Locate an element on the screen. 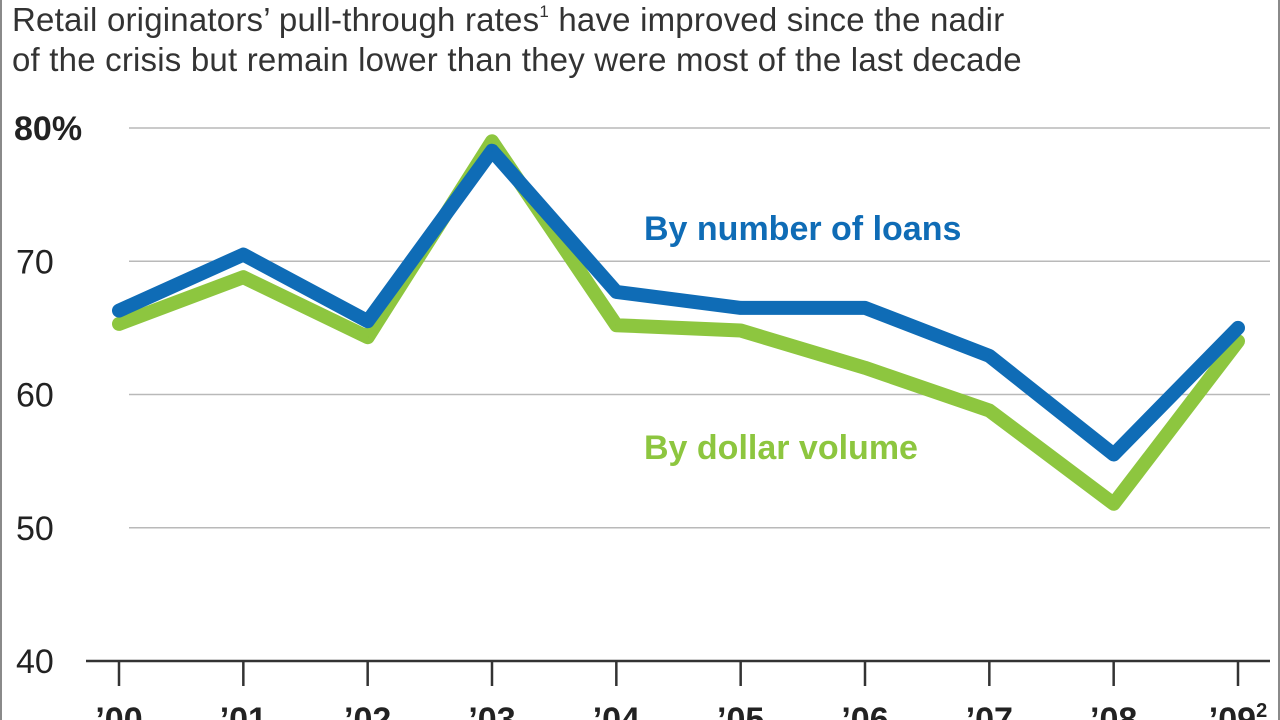  x-tick-label-4: ’04 is located at coordinates (616, 710).